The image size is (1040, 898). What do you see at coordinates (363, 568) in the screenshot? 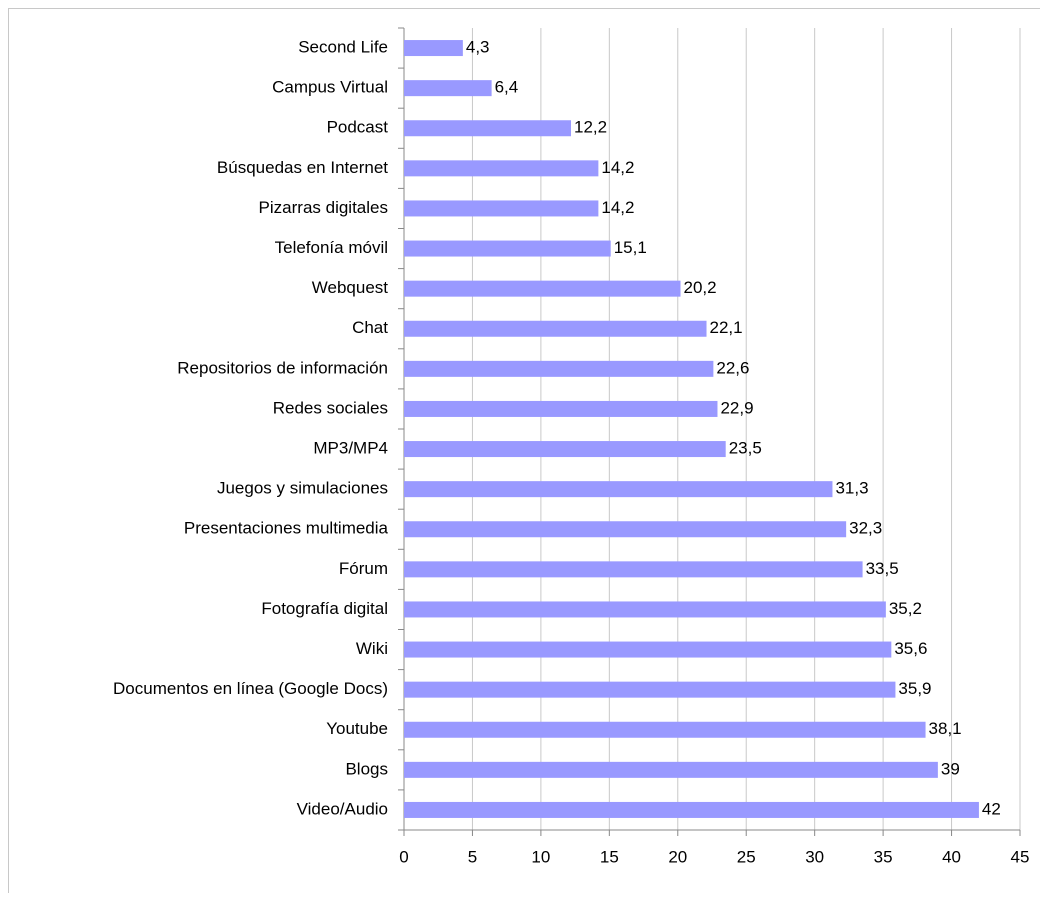
I see `y-tick-label: Fórum` at bounding box center [363, 568].